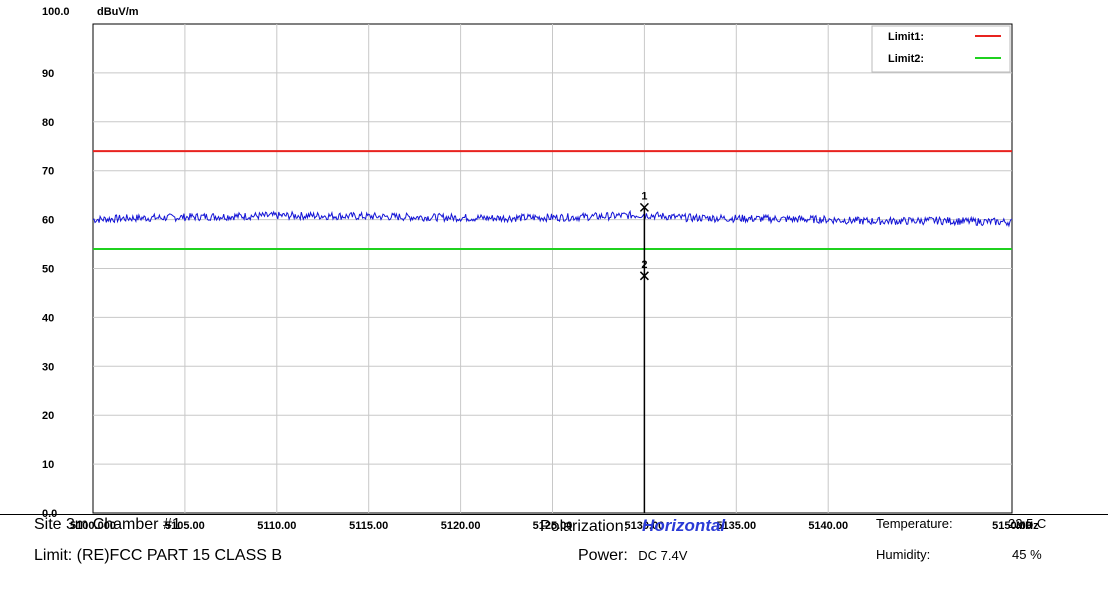  I want to click on y-tick-label: 60, so click(48, 221).